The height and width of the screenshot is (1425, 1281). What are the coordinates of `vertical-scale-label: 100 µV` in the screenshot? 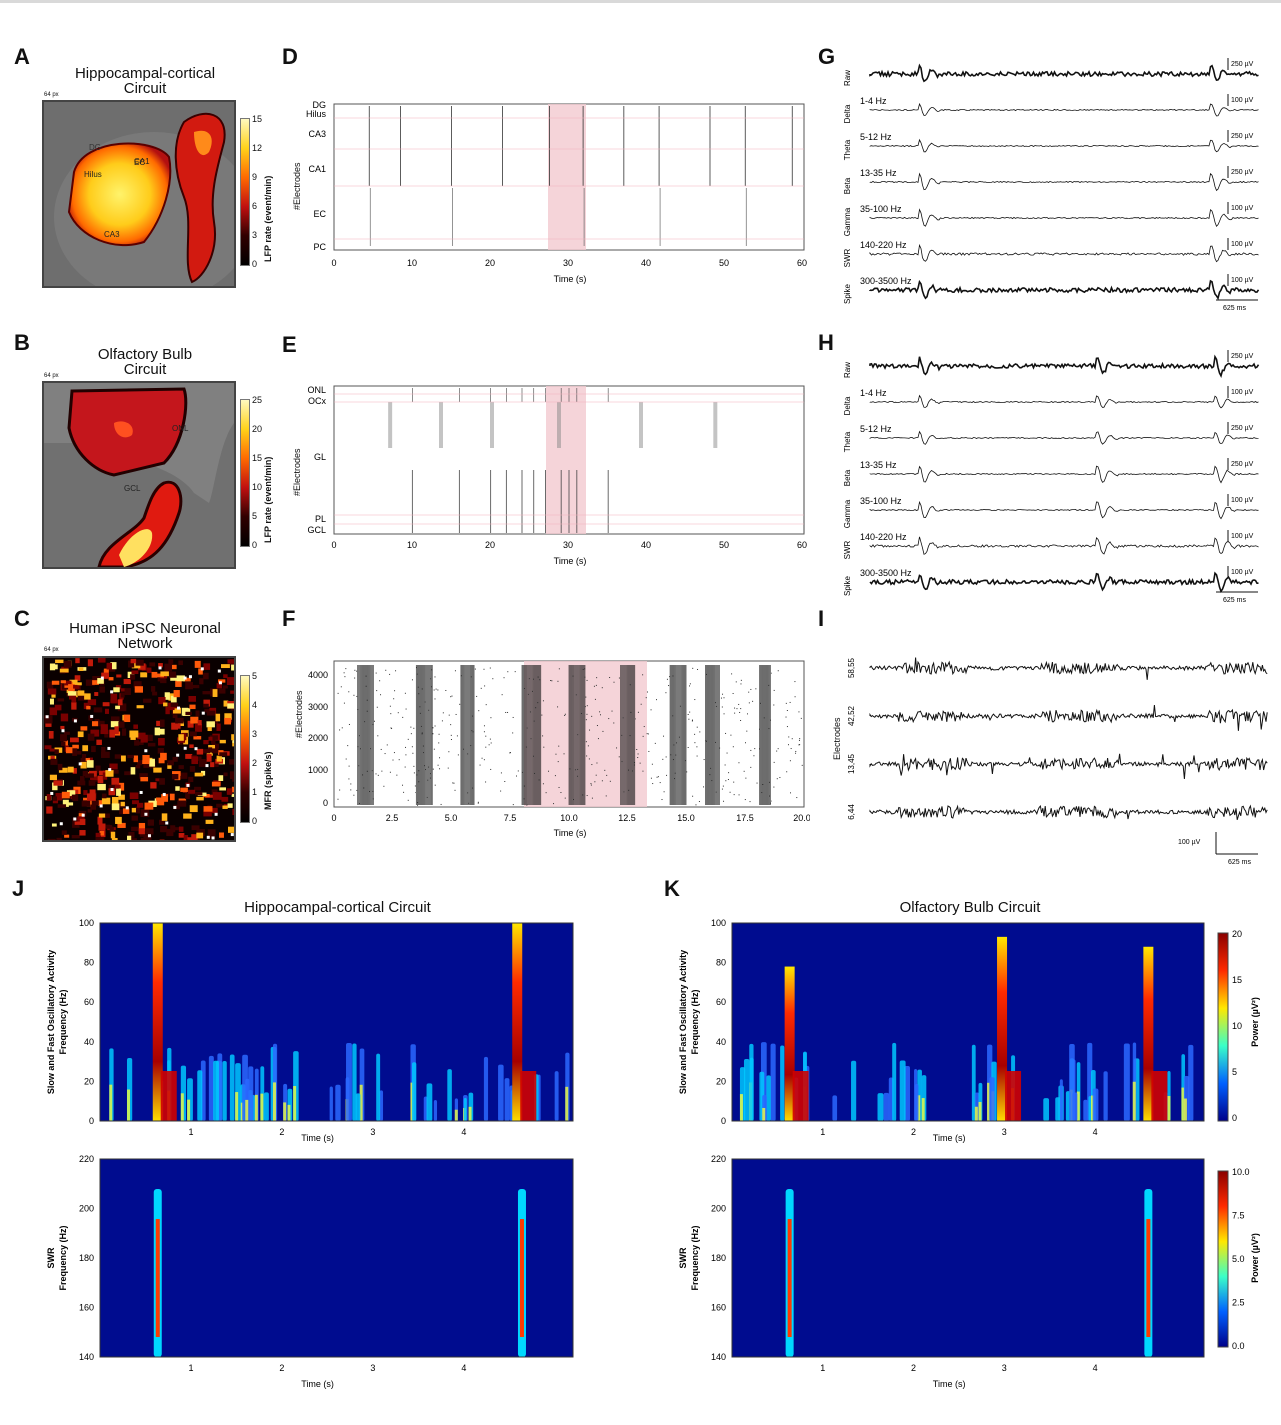 It's located at (1242, 572).